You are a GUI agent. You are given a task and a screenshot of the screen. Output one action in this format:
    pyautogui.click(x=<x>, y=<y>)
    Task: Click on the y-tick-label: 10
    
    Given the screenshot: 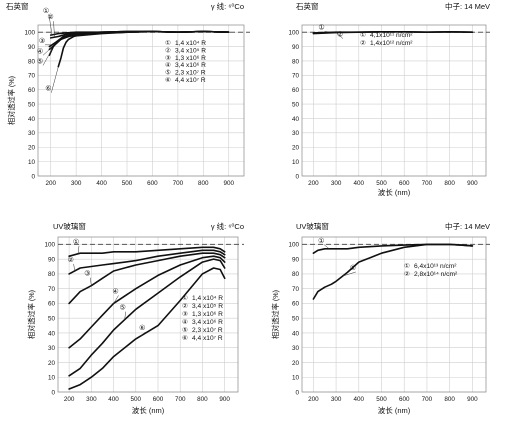 What is the action you would take?
    pyautogui.click(x=32, y=162)
    